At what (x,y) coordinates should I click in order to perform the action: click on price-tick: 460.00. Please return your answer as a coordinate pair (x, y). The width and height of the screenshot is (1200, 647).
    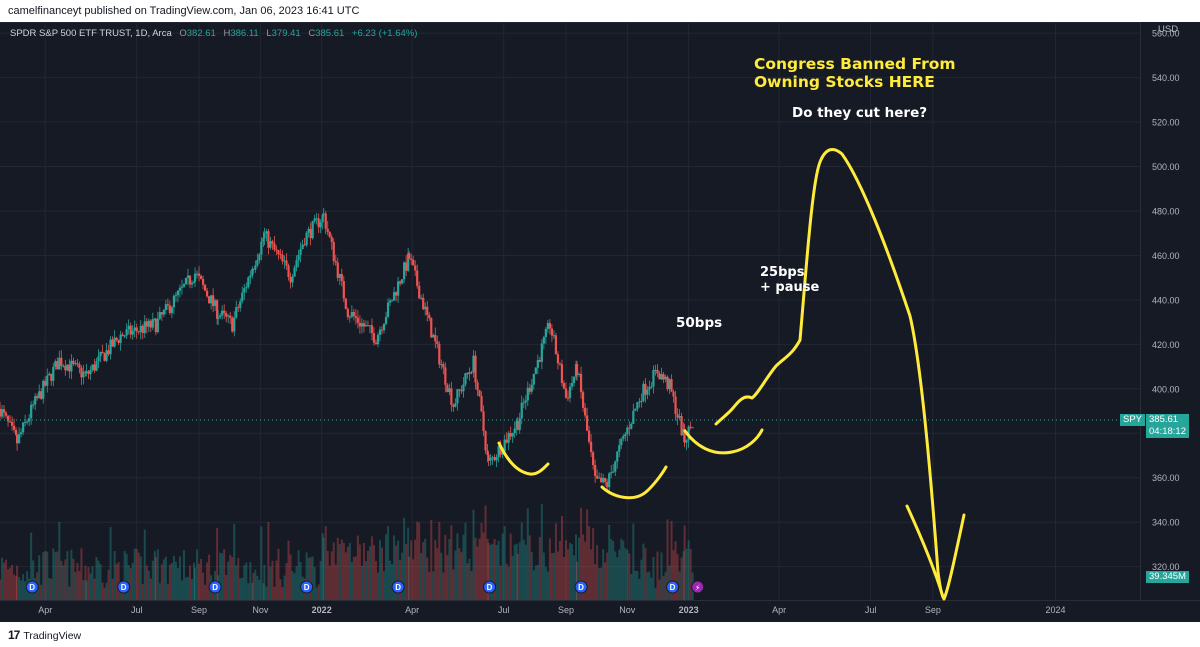
    Looking at the image, I should click on (1166, 256).